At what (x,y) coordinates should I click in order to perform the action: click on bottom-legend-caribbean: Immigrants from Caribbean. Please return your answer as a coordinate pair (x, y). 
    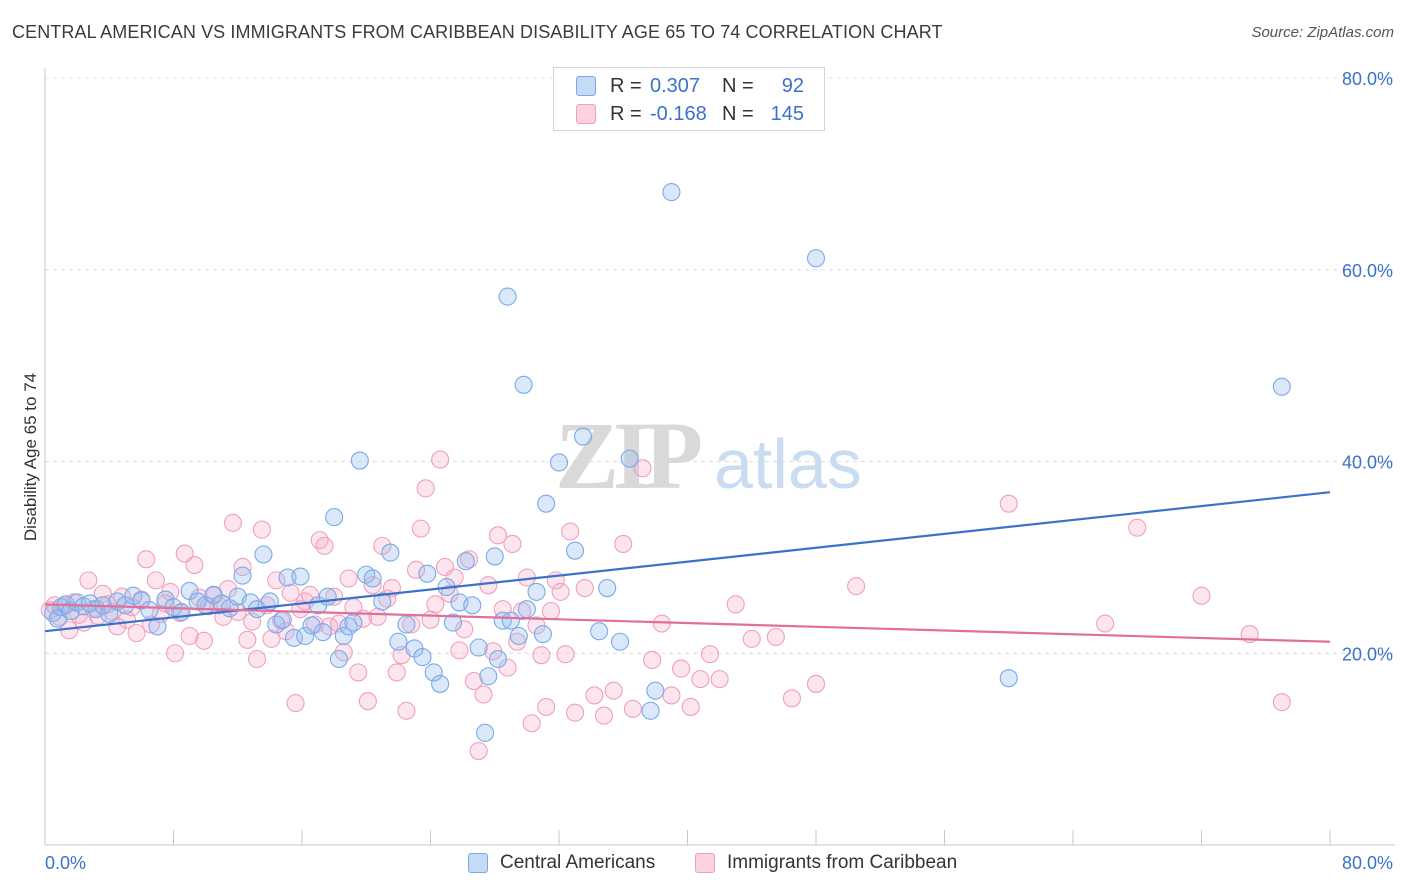
    Looking at the image, I should click on (826, 863).